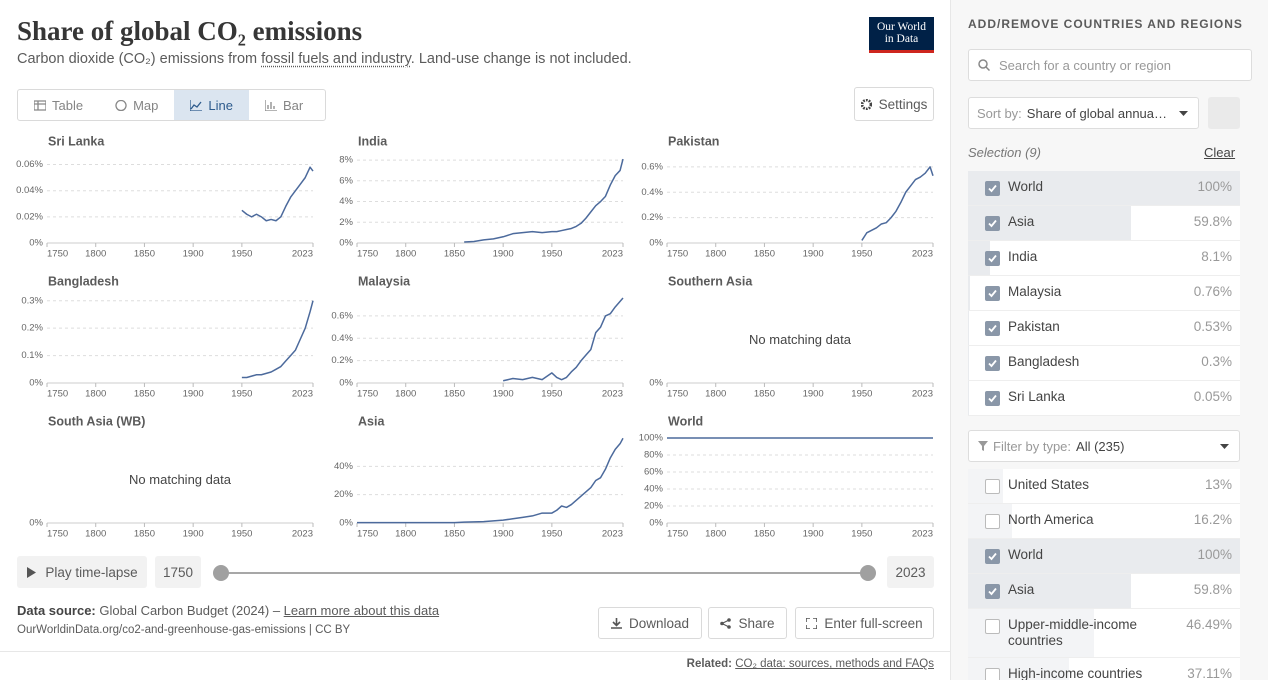 This screenshot has height=680, width=1268. Describe the element at coordinates (1110, 65) in the screenshot. I see `search-box: Search for a country or region` at that location.